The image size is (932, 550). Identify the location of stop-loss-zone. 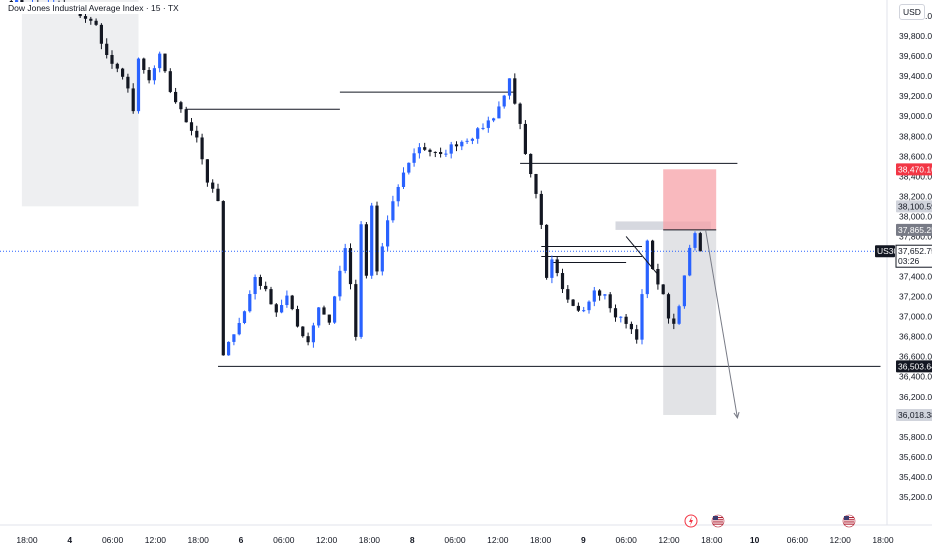
(690, 199).